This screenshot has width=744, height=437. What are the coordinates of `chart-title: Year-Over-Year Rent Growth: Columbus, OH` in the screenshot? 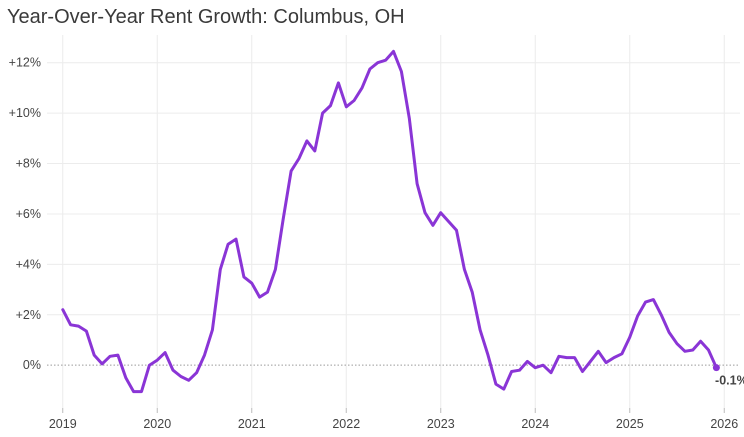 It's located at (206, 17).